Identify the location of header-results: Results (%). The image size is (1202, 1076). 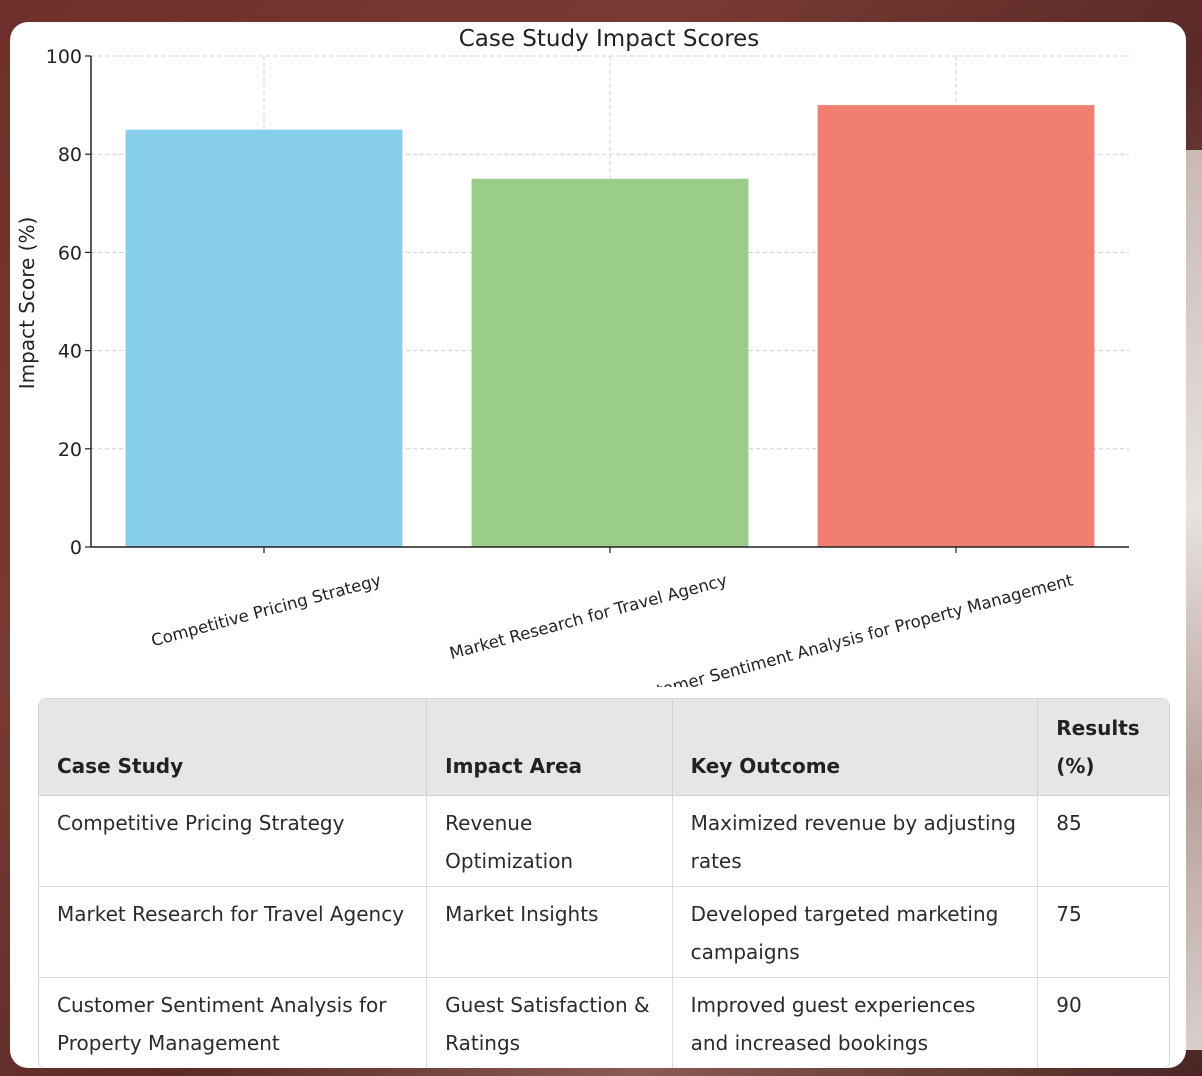
(1103, 747).